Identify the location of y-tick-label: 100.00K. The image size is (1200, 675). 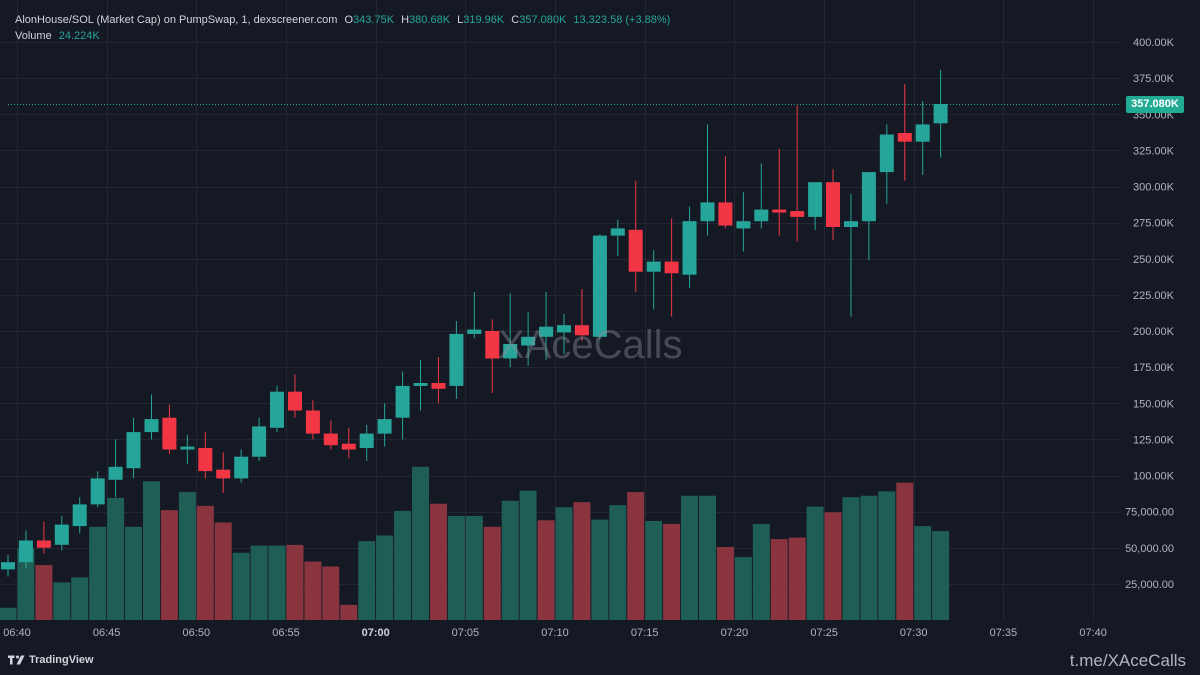
(1154, 477).